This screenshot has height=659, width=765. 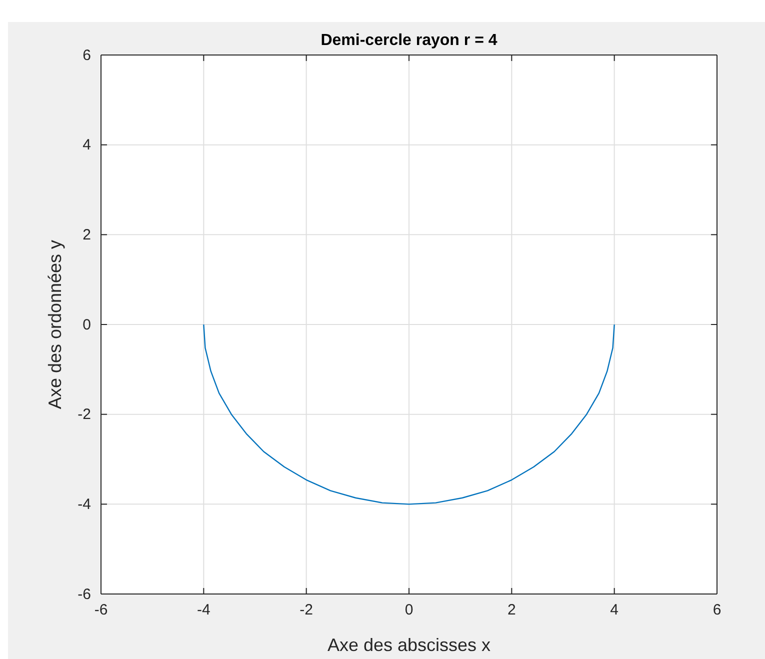 I want to click on y-tick-label: -2, so click(x=84, y=415).